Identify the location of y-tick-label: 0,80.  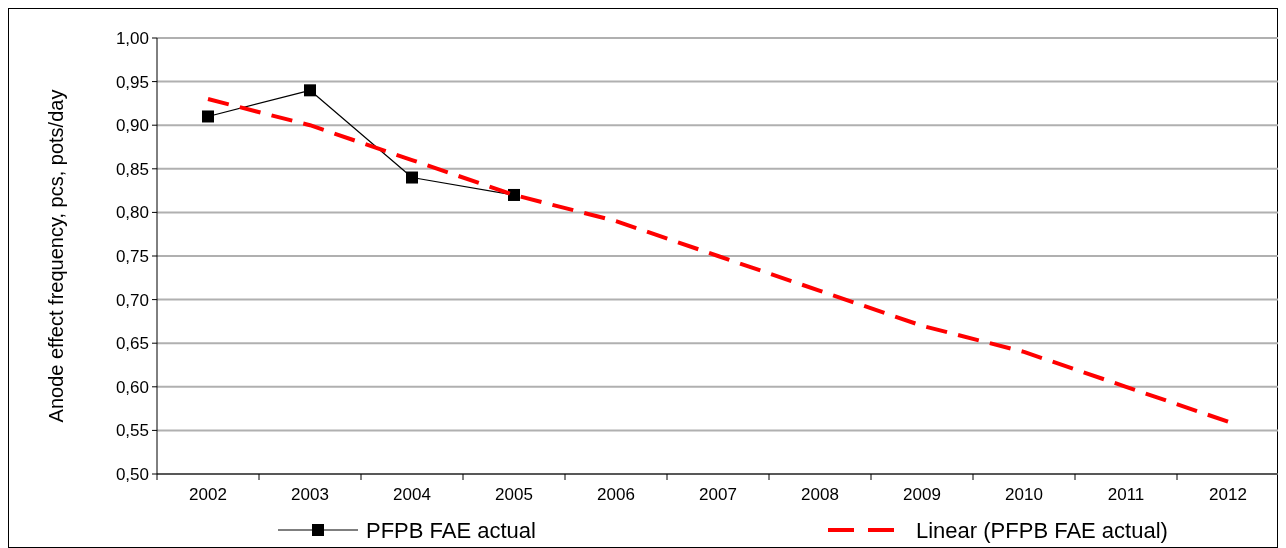
(132, 213).